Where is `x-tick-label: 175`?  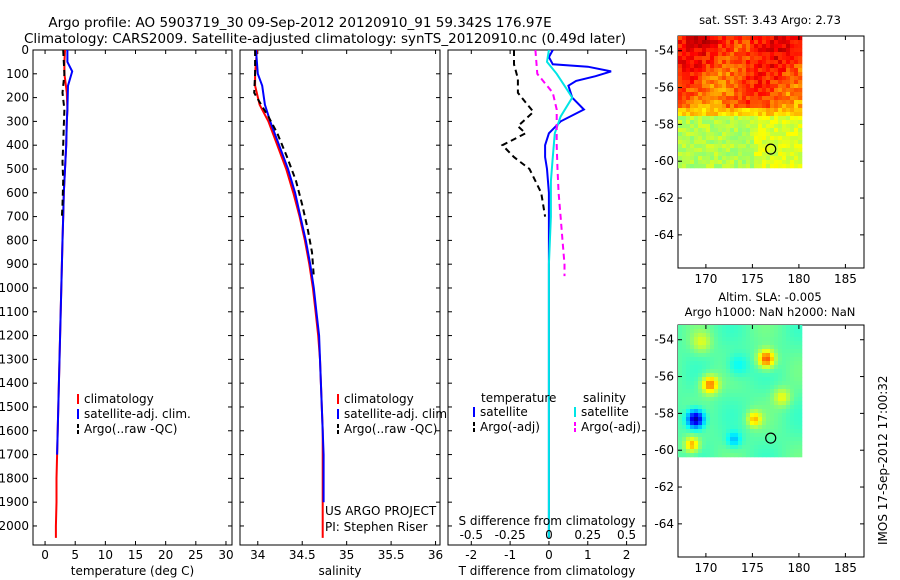 x-tick-label: 175 is located at coordinates (752, 568).